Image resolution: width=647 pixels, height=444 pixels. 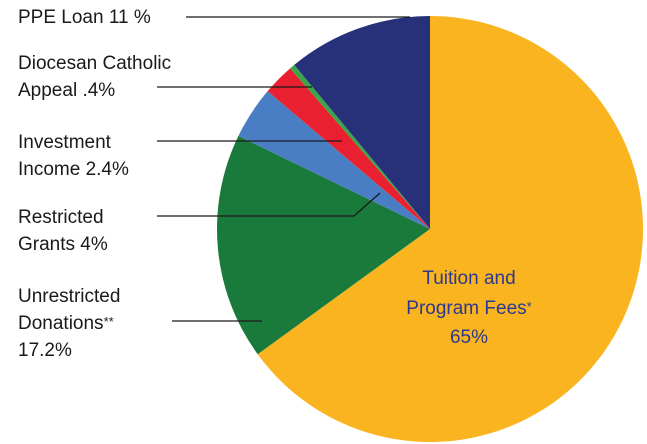 I want to click on label-restricted-line2: Grants 4%, so click(x=63, y=244).